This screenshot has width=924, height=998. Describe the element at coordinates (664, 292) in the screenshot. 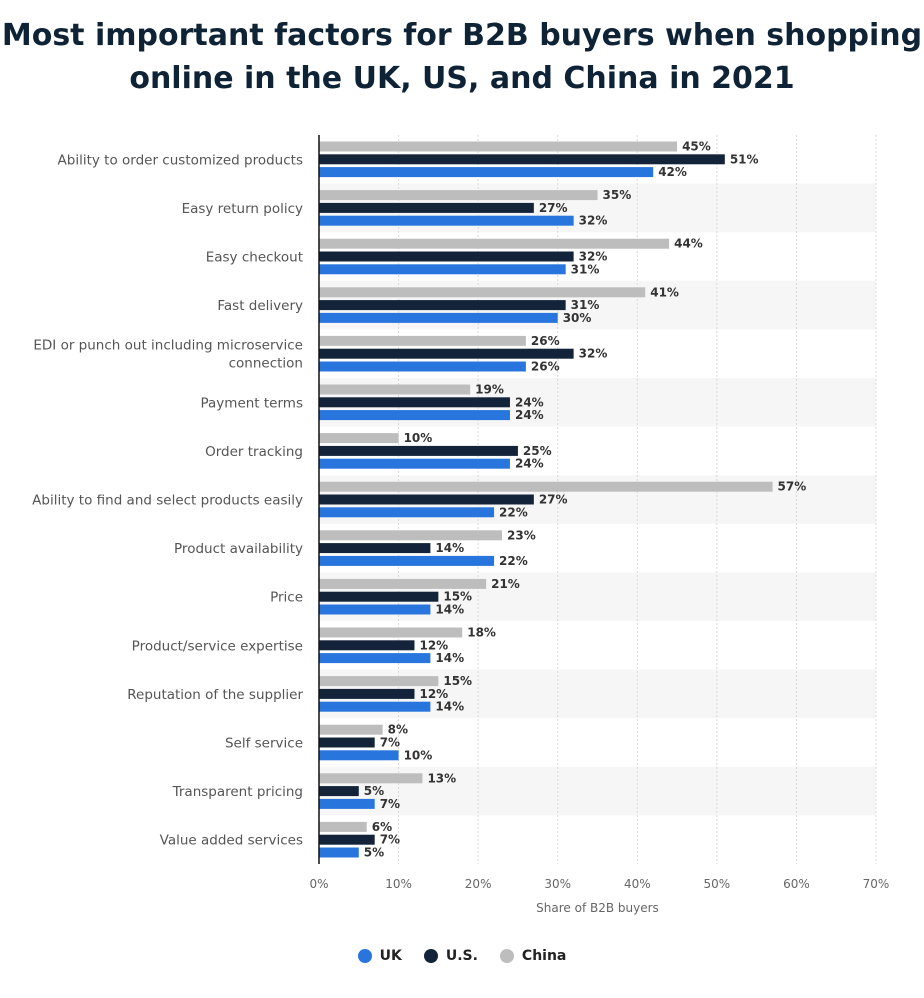

I see `data-label-china: 41%` at that location.